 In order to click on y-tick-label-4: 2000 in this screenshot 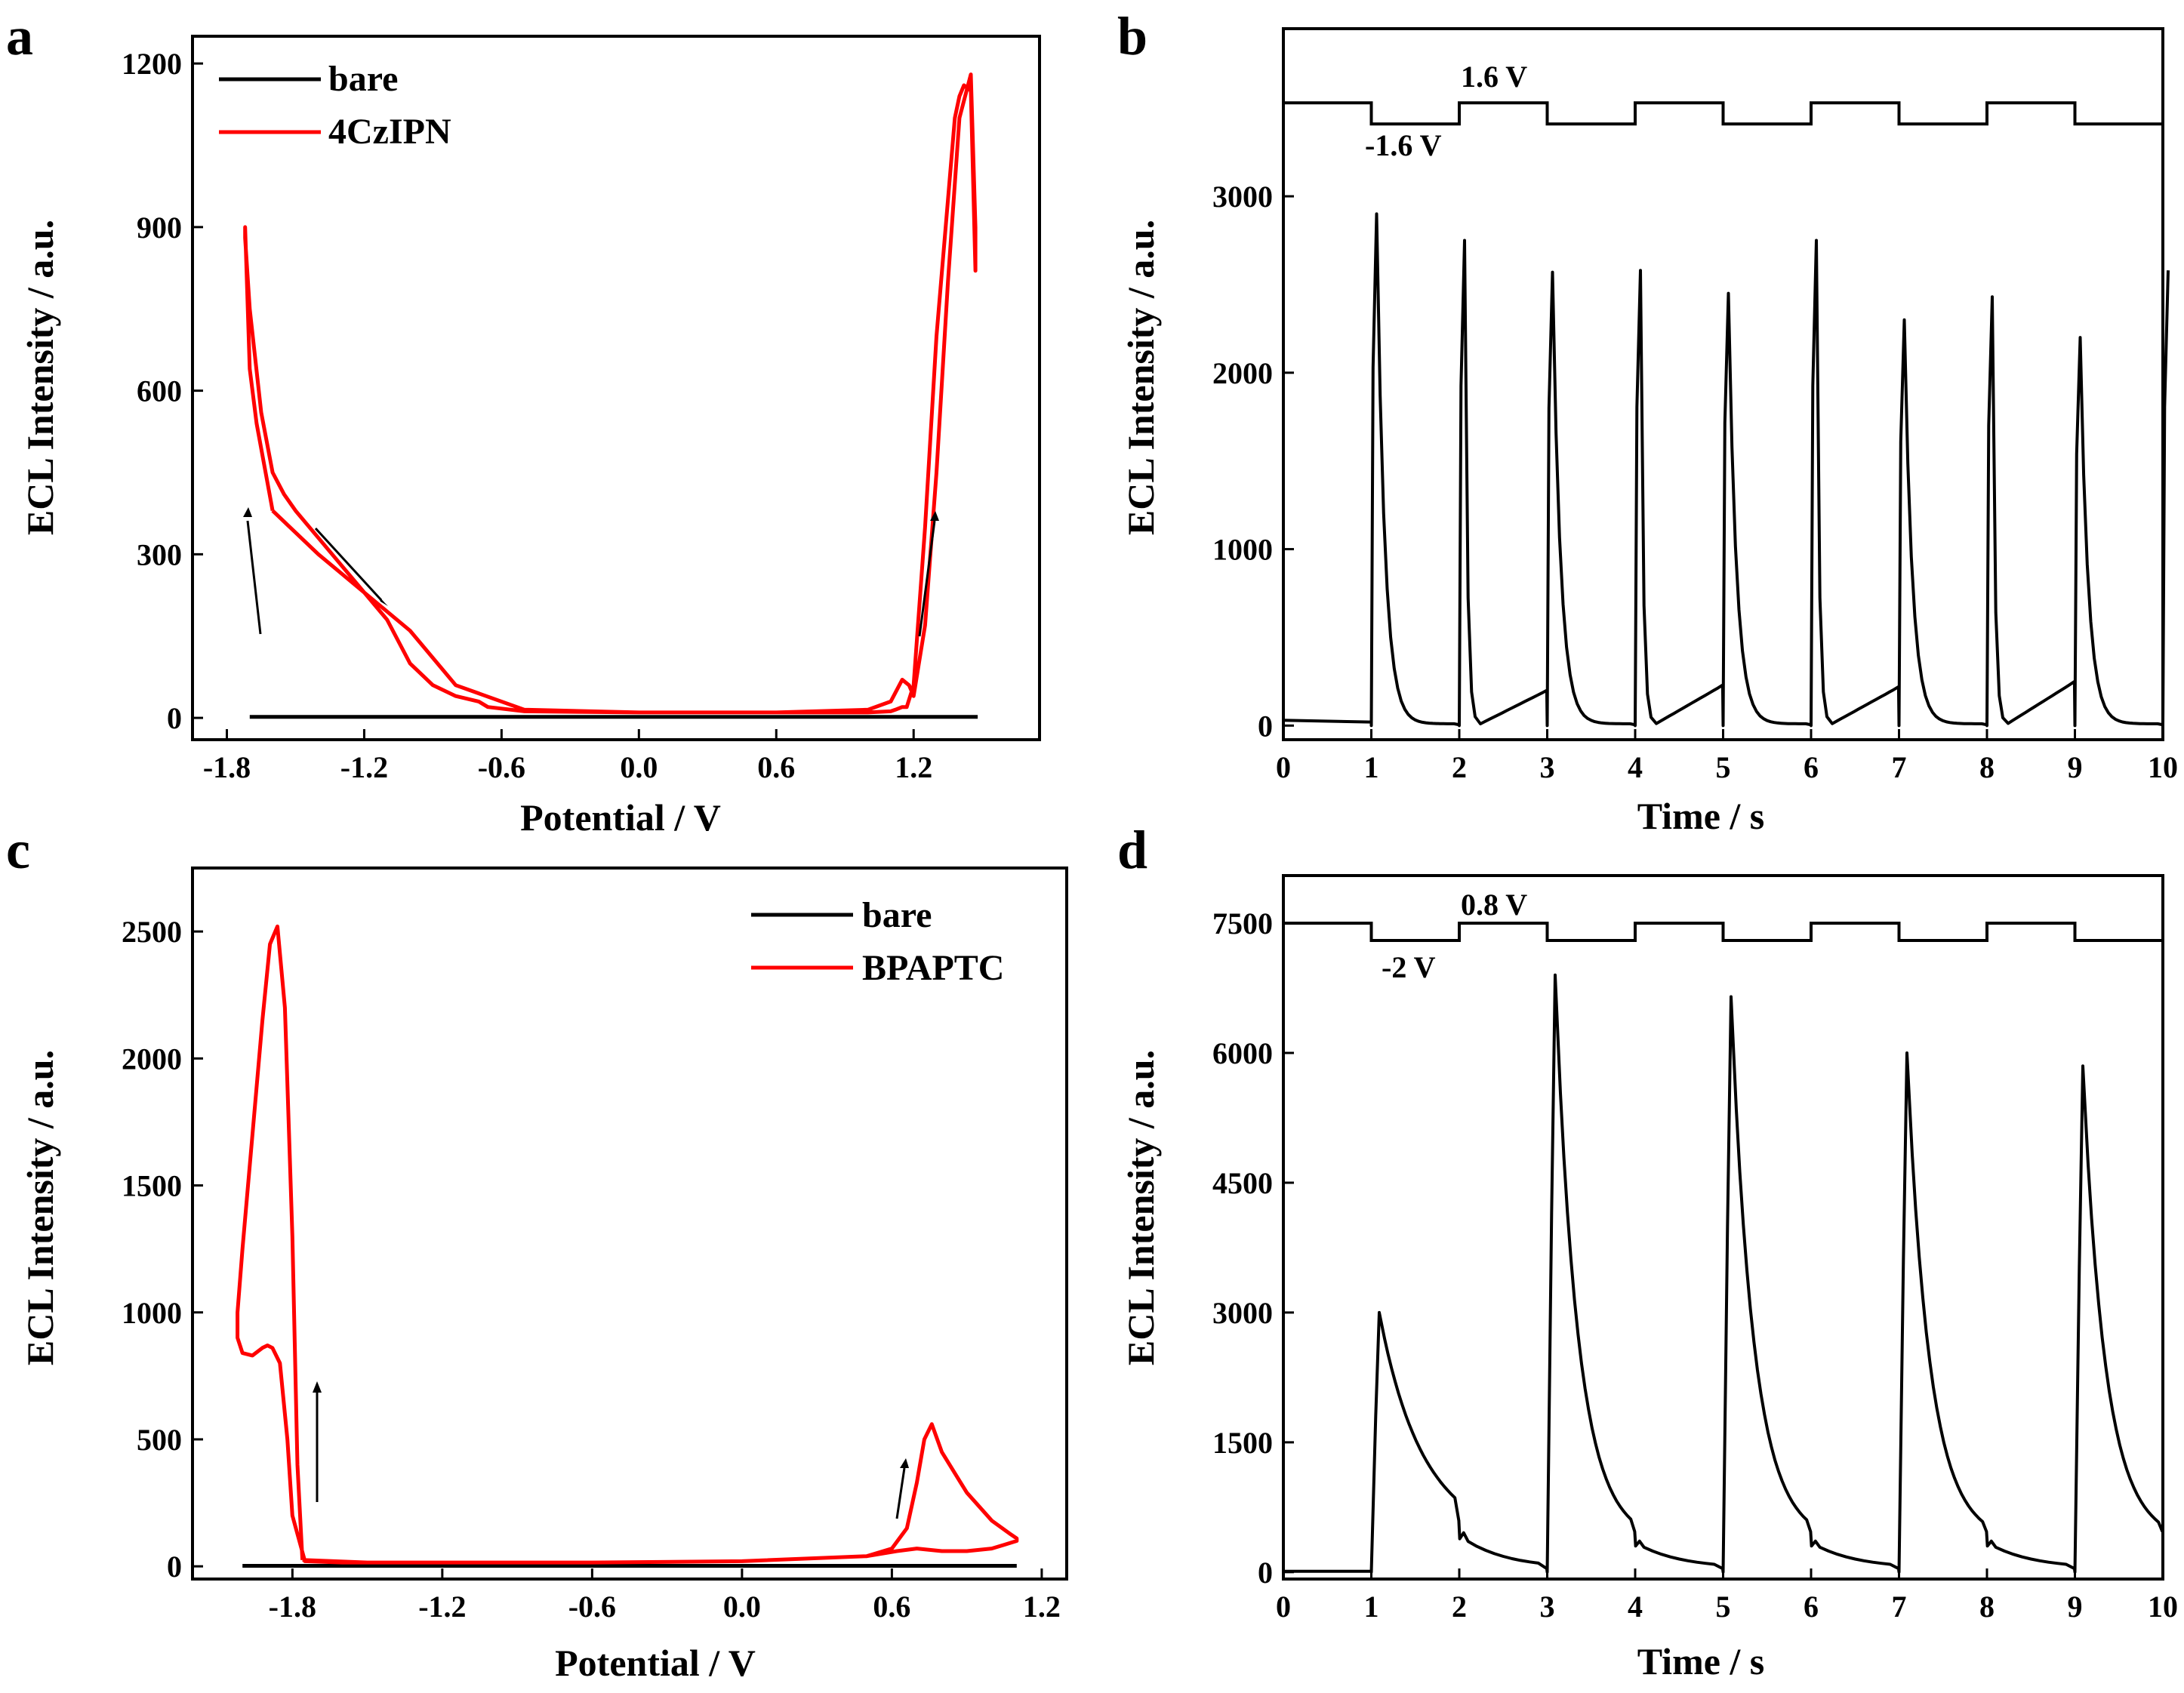, I will do `click(152, 1059)`.